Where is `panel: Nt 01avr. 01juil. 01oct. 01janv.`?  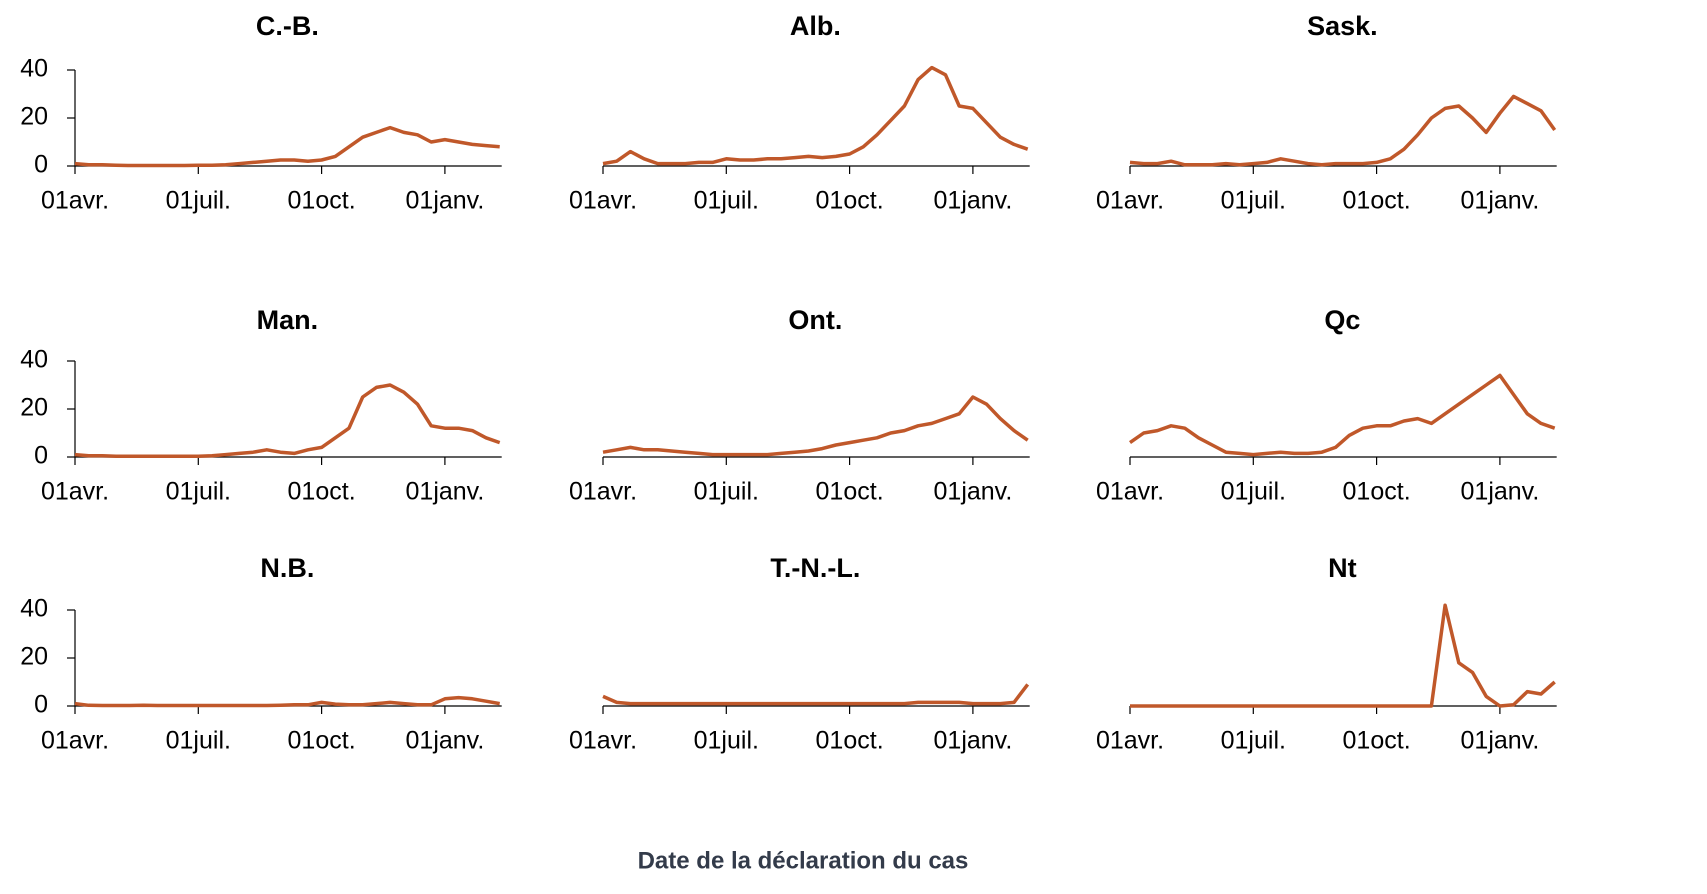 panel: Nt 01avr. 01juil. 01oct. 01janv. is located at coordinates (1326, 654).